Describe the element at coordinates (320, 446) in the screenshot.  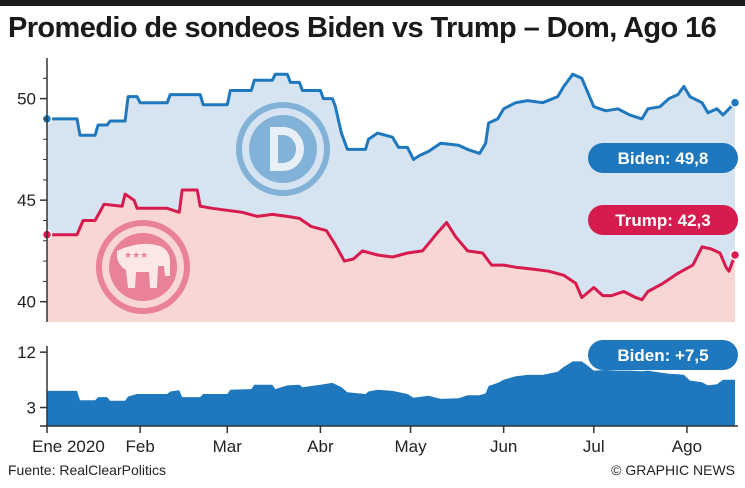
I see `x-tick-label: Abr` at that location.